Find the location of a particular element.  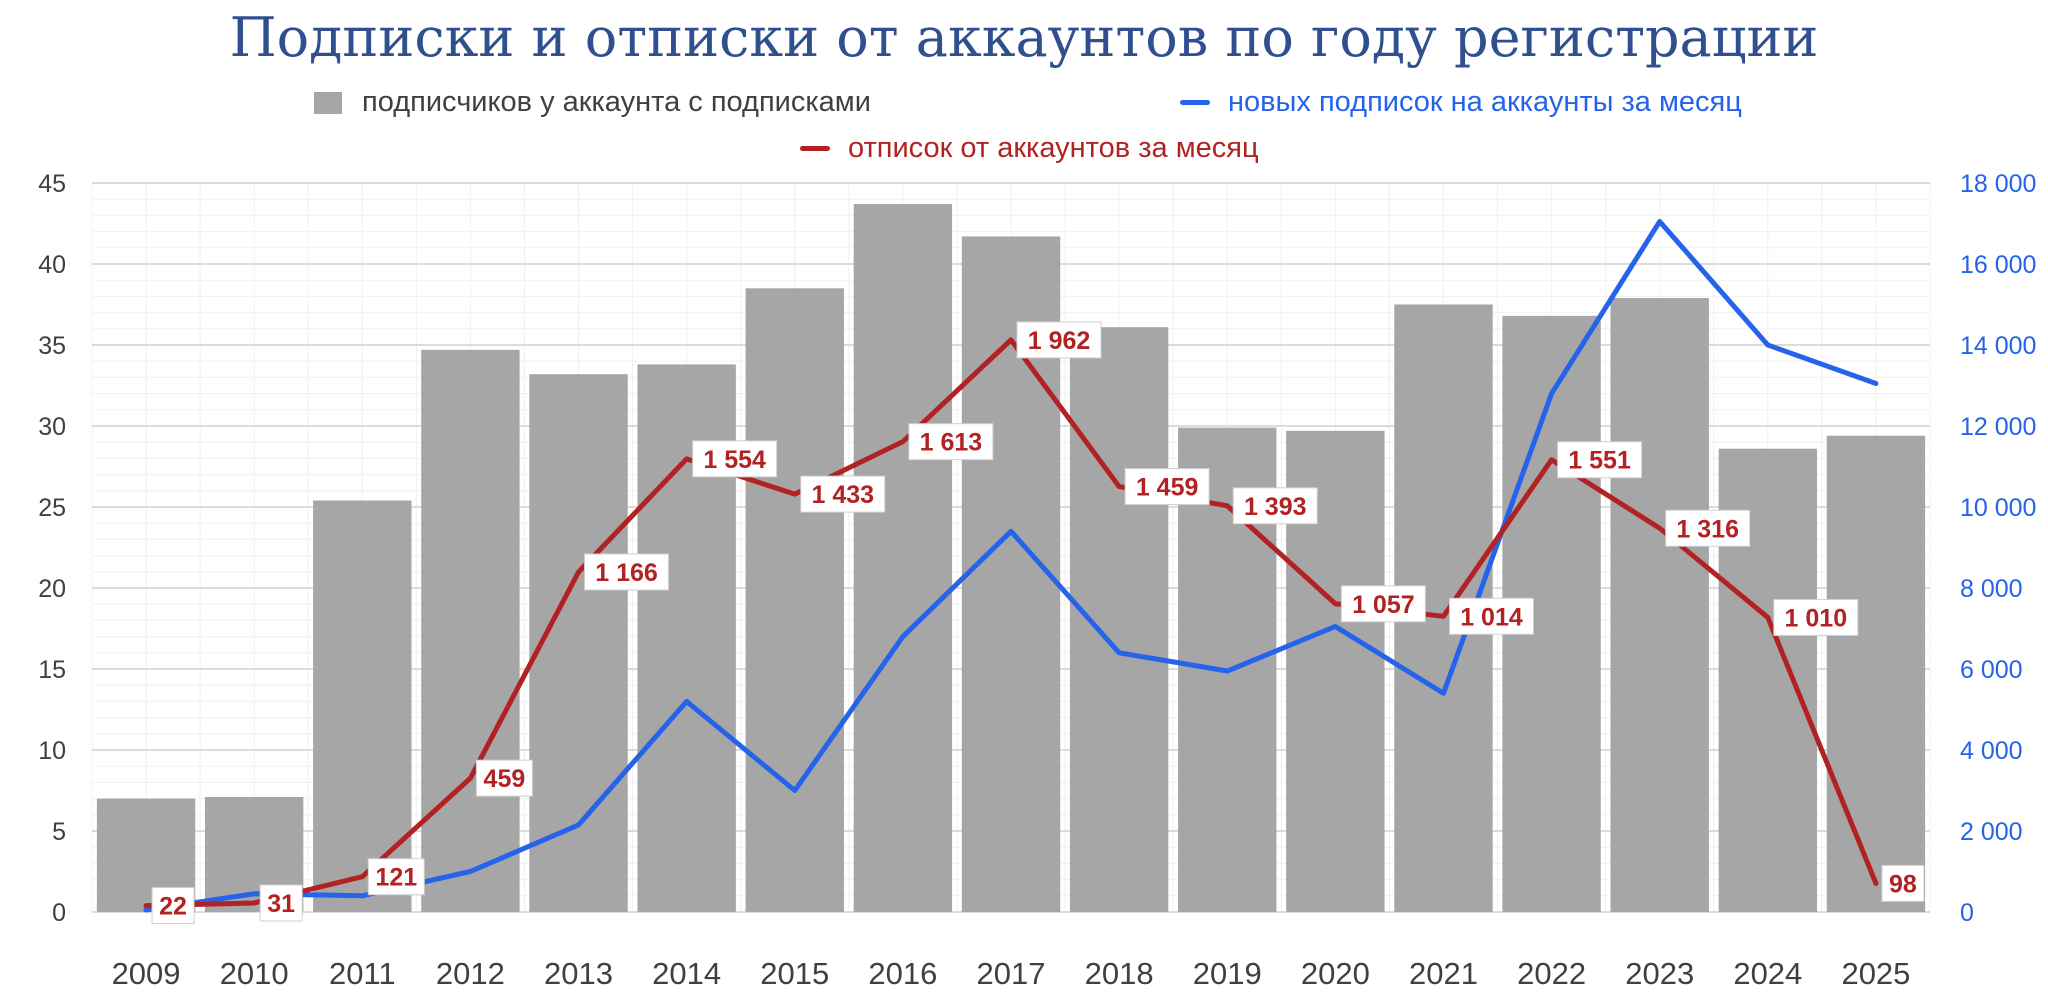

x-tick-label: 2024 is located at coordinates (1767, 973).